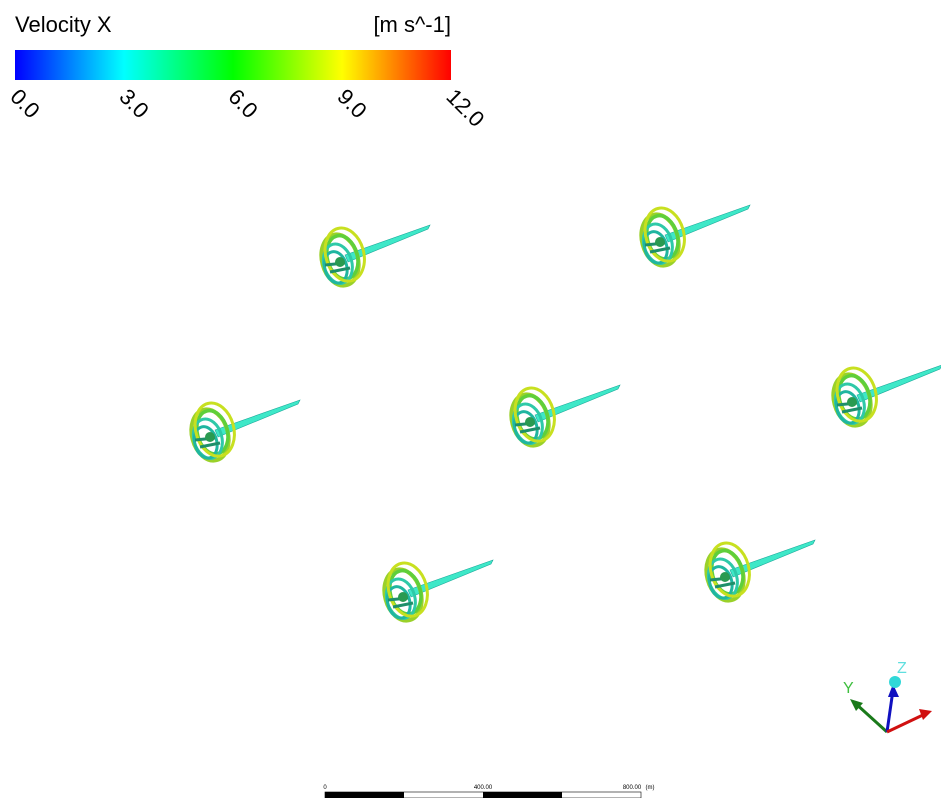 This screenshot has width=941, height=798. Describe the element at coordinates (465, 108) in the screenshot. I see `legend-tick-label: 12.0` at that location.